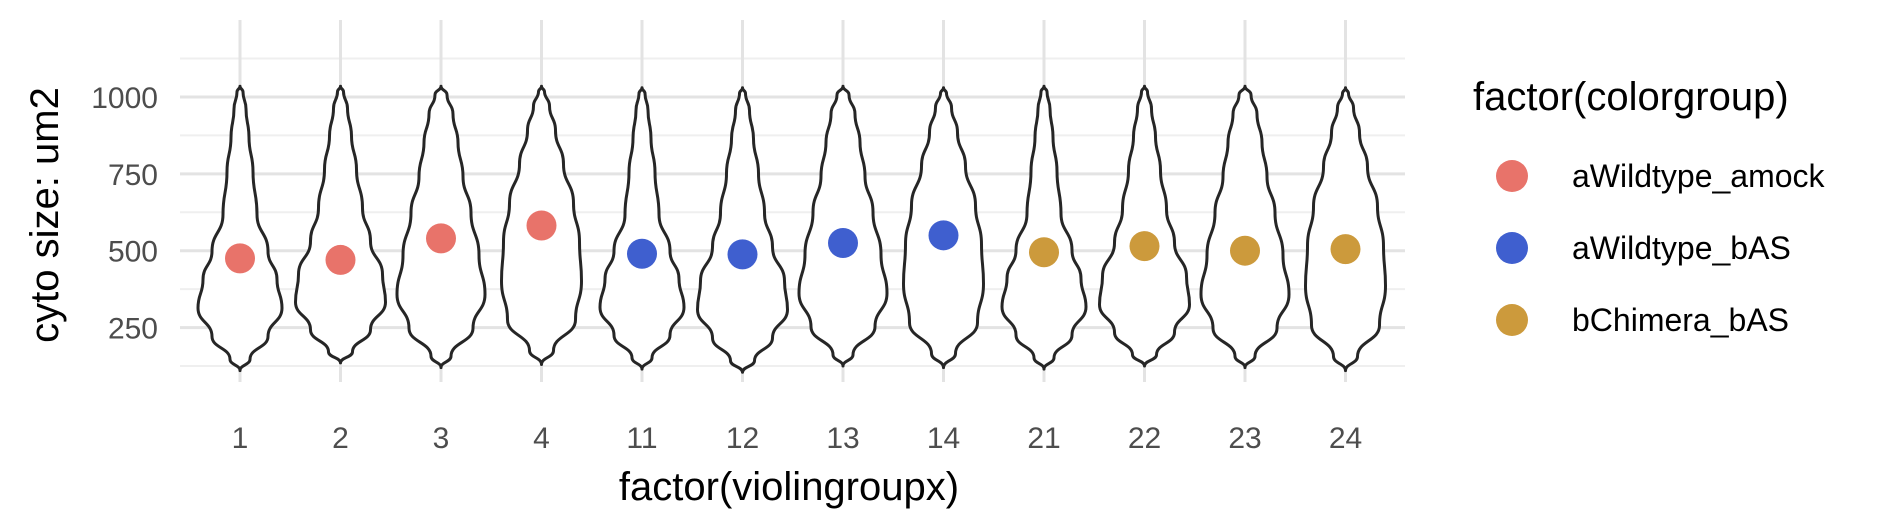 This screenshot has height=531, width=1889. What do you see at coordinates (641, 438) in the screenshot?
I see `x-tick-label: 11` at bounding box center [641, 438].